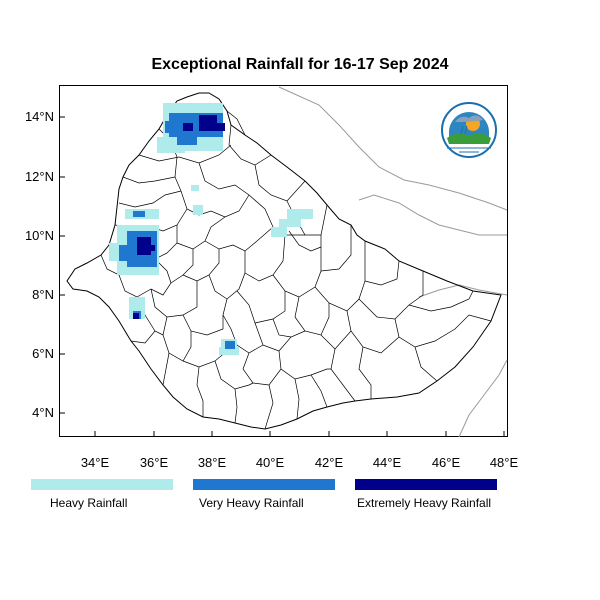 The height and width of the screenshot is (600, 600). Describe the element at coordinates (89, 503) in the screenshot. I see `legend-label-heavy: Heavy Rainfall` at that location.